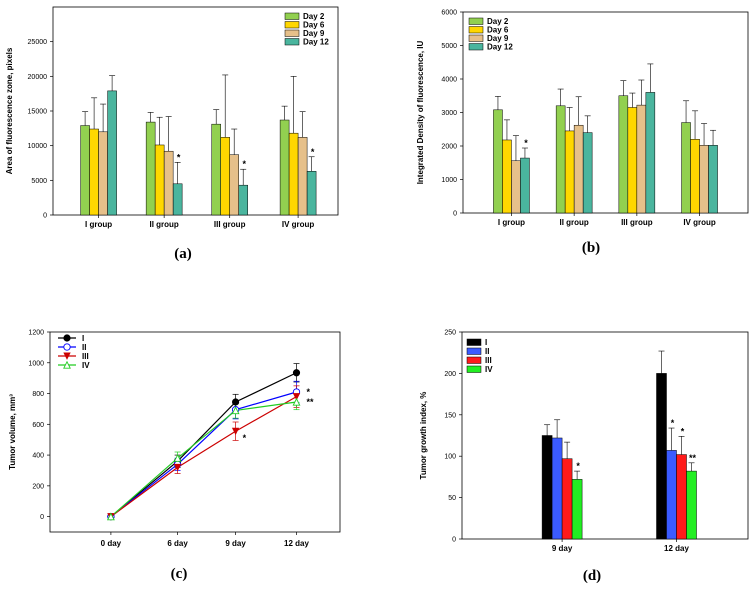 This screenshot has width=756, height=600. Describe the element at coordinates (449, 13) in the screenshot. I see `y-tick-label: 6000` at that location.